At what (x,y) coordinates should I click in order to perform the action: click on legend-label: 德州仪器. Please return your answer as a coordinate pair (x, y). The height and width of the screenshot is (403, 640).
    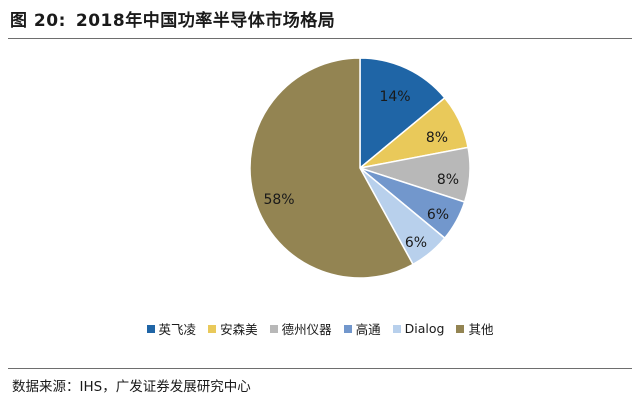
    Looking at the image, I should click on (306, 329).